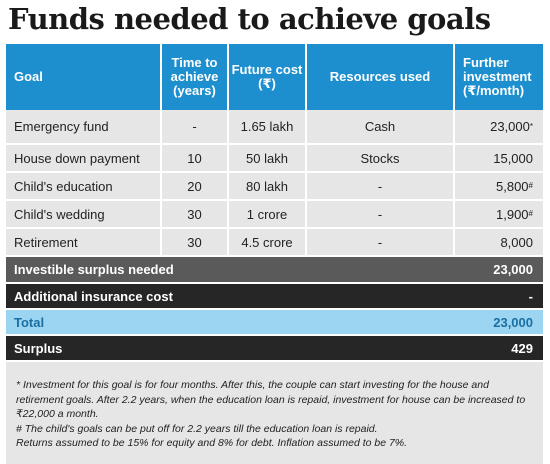 The image size is (550, 464). I want to click on header-investment: Further investment (₹/month), so click(497, 76).